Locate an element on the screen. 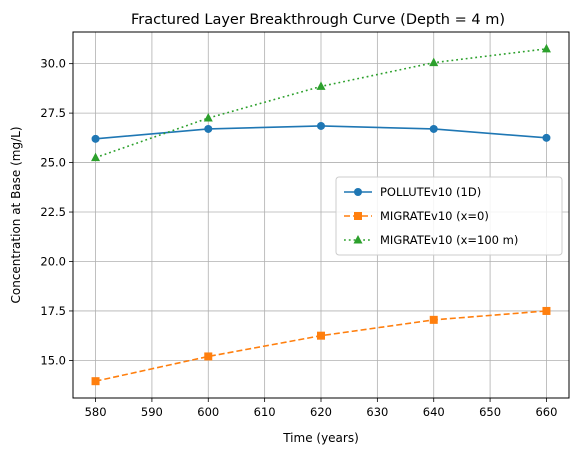 This screenshot has height=455, width=576. x-tick-label: 640 is located at coordinates (434, 412).